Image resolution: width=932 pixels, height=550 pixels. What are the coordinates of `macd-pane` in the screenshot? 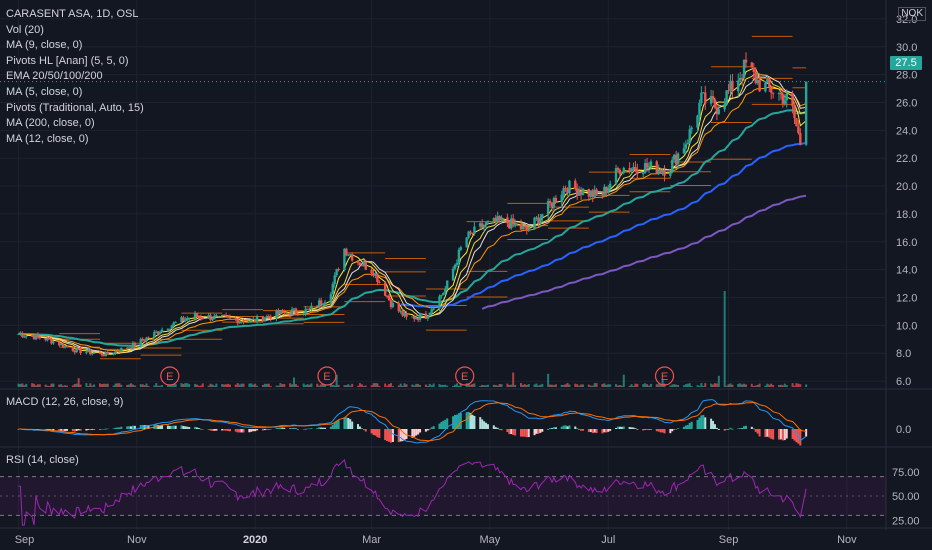 It's located at (412, 422).